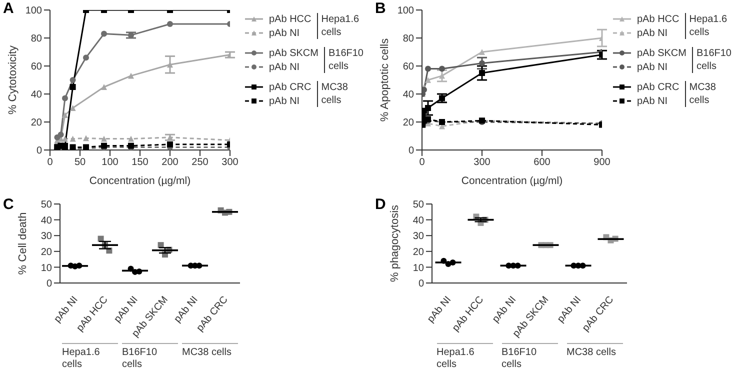 Image resolution: width=740 pixels, height=386 pixels. What do you see at coordinates (384, 80) in the screenshot?
I see `y-axis-title: % Apoptotic cells` at bounding box center [384, 80].